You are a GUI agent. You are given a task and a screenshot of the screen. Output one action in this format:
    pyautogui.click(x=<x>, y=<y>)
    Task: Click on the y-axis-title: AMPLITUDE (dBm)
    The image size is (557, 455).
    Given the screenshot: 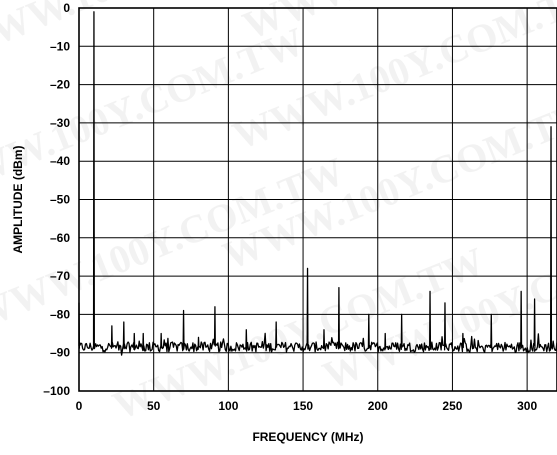 What is the action you would take?
    pyautogui.click(x=18, y=200)
    